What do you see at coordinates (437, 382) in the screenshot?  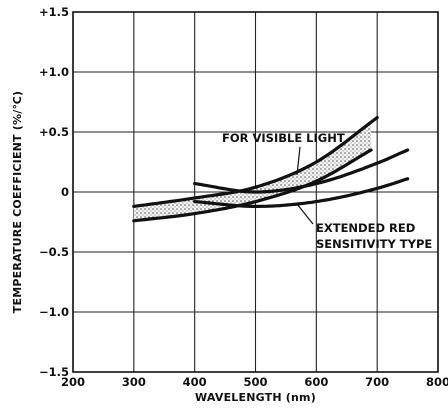 I see `x-tick-label: 800` at bounding box center [437, 382].